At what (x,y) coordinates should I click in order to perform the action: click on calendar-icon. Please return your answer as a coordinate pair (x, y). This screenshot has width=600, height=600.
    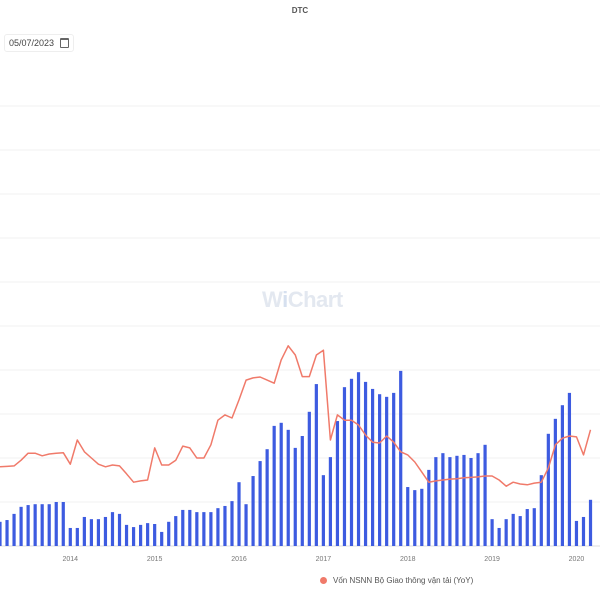
    Looking at the image, I should click on (65, 43).